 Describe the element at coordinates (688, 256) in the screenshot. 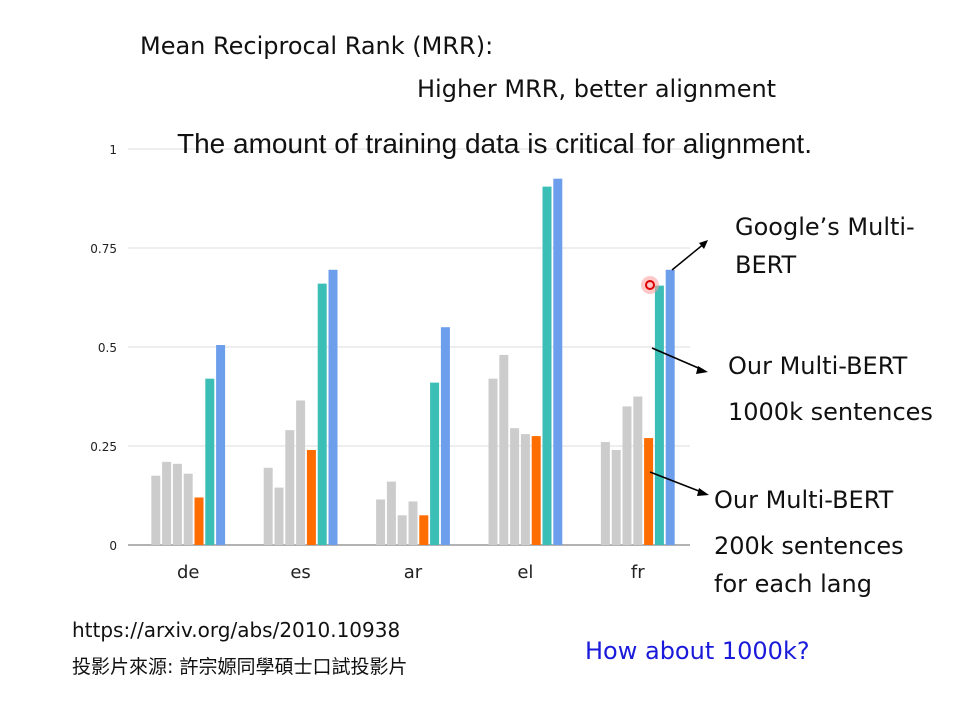

I see `arrow-google` at that location.